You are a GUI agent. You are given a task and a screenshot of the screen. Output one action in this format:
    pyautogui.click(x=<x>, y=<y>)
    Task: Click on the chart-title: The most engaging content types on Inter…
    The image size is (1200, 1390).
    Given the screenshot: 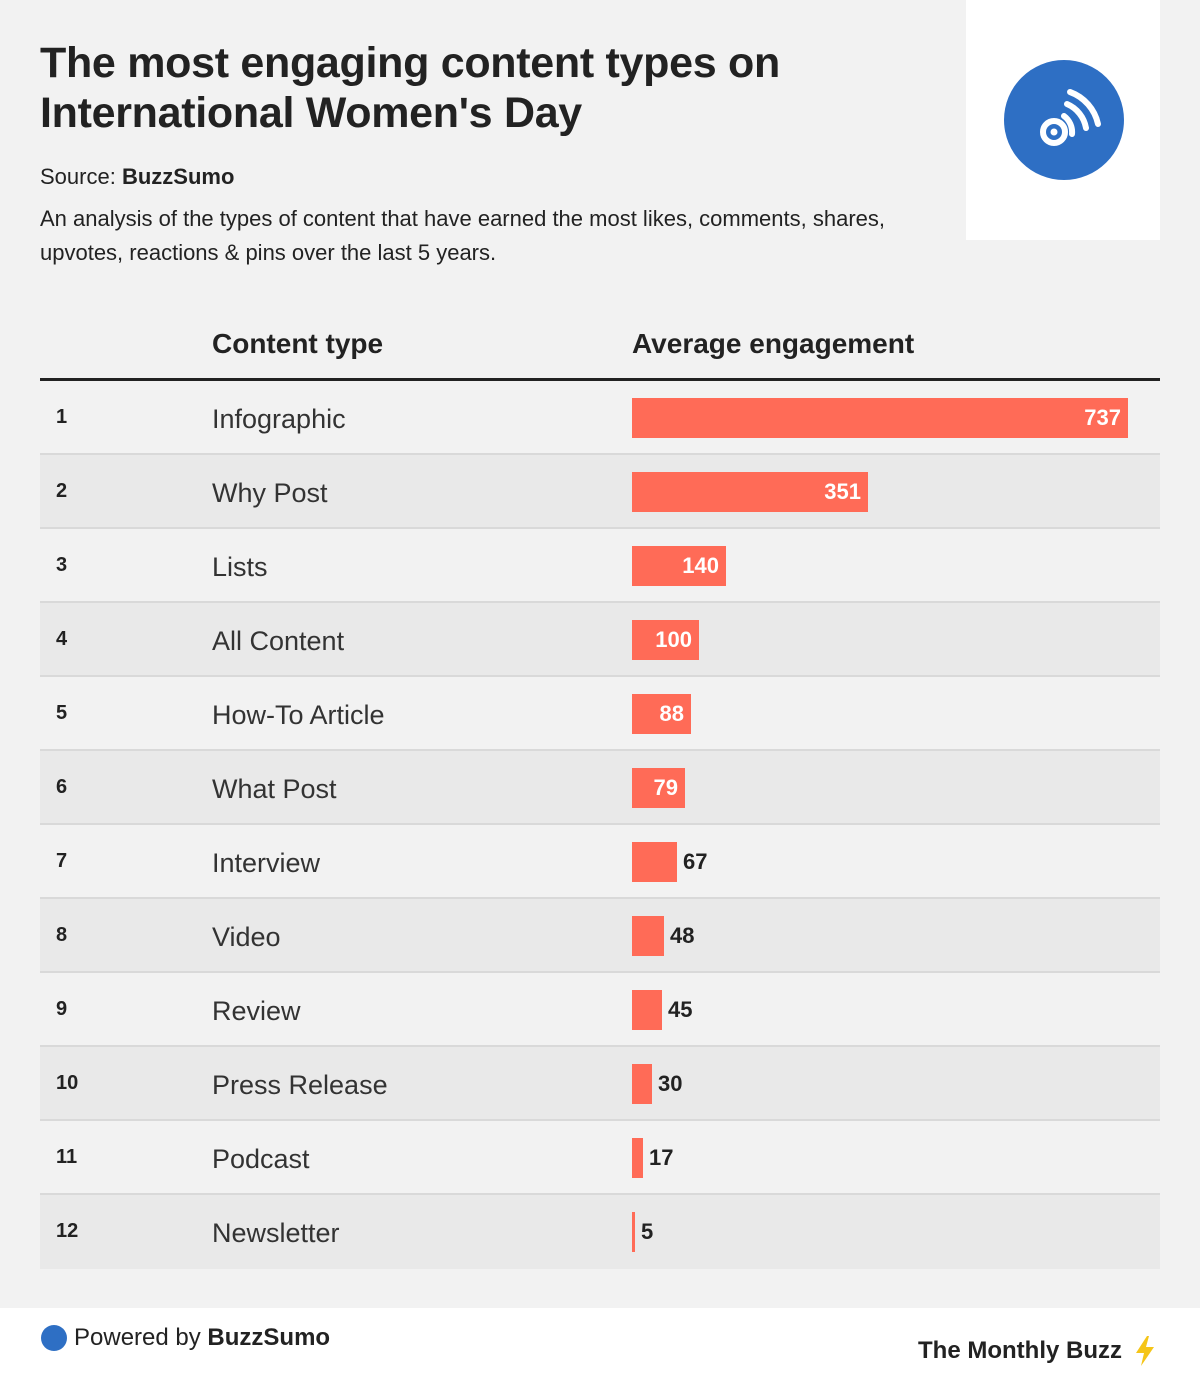 What is the action you would take?
    pyautogui.click(x=410, y=88)
    